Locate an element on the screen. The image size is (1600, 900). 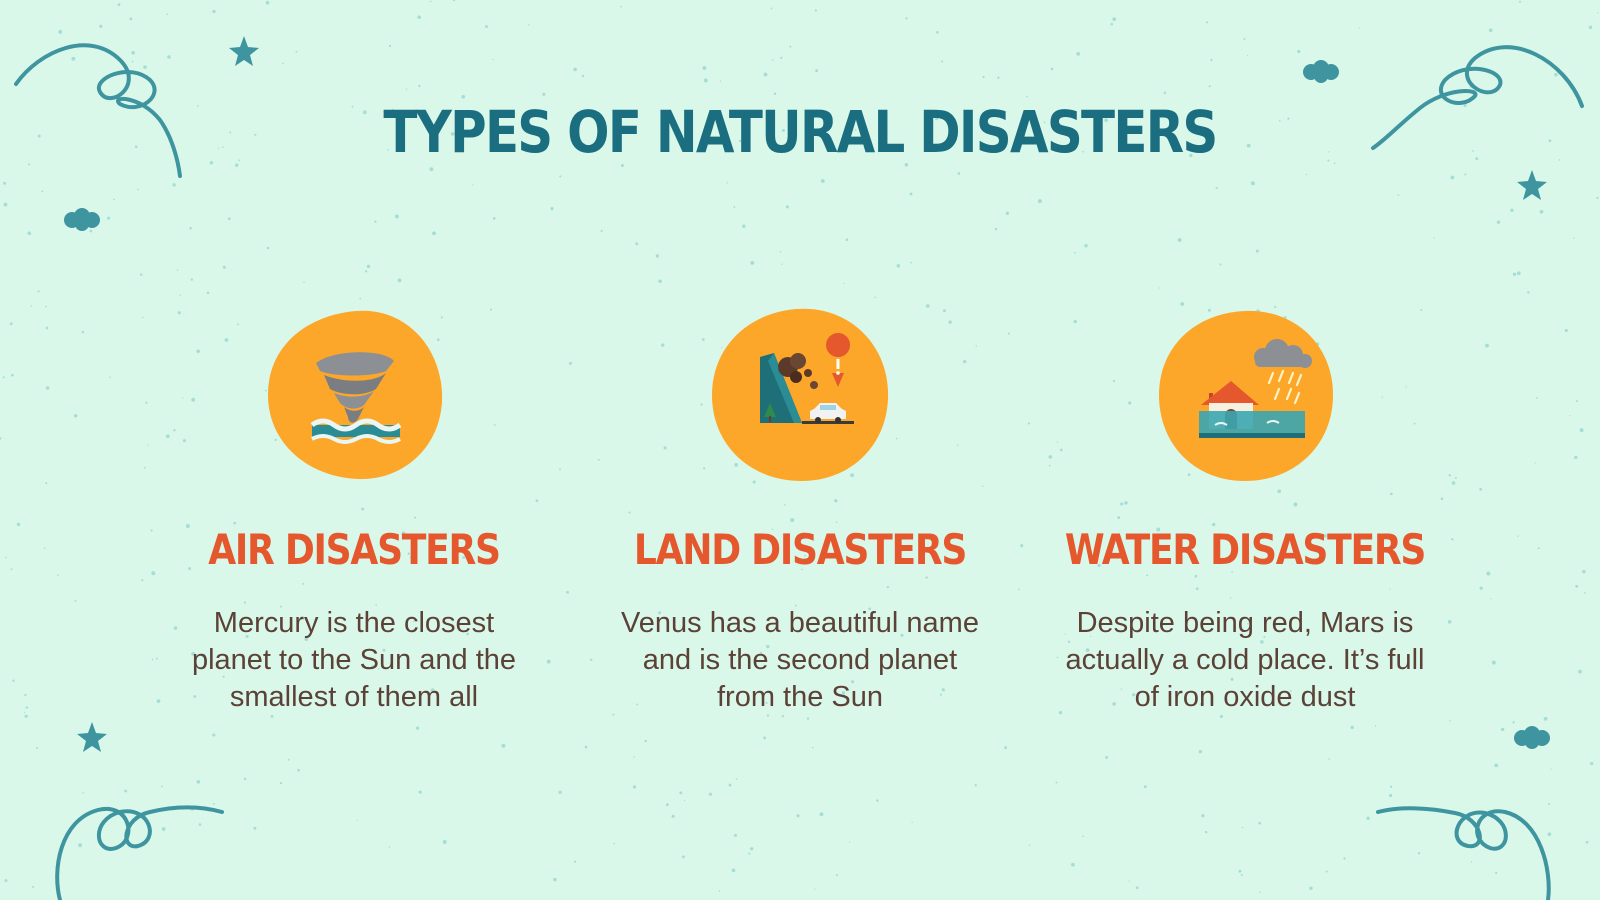
page-title: TYPES OF NATURAL DISASTERS is located at coordinates (800, 132).